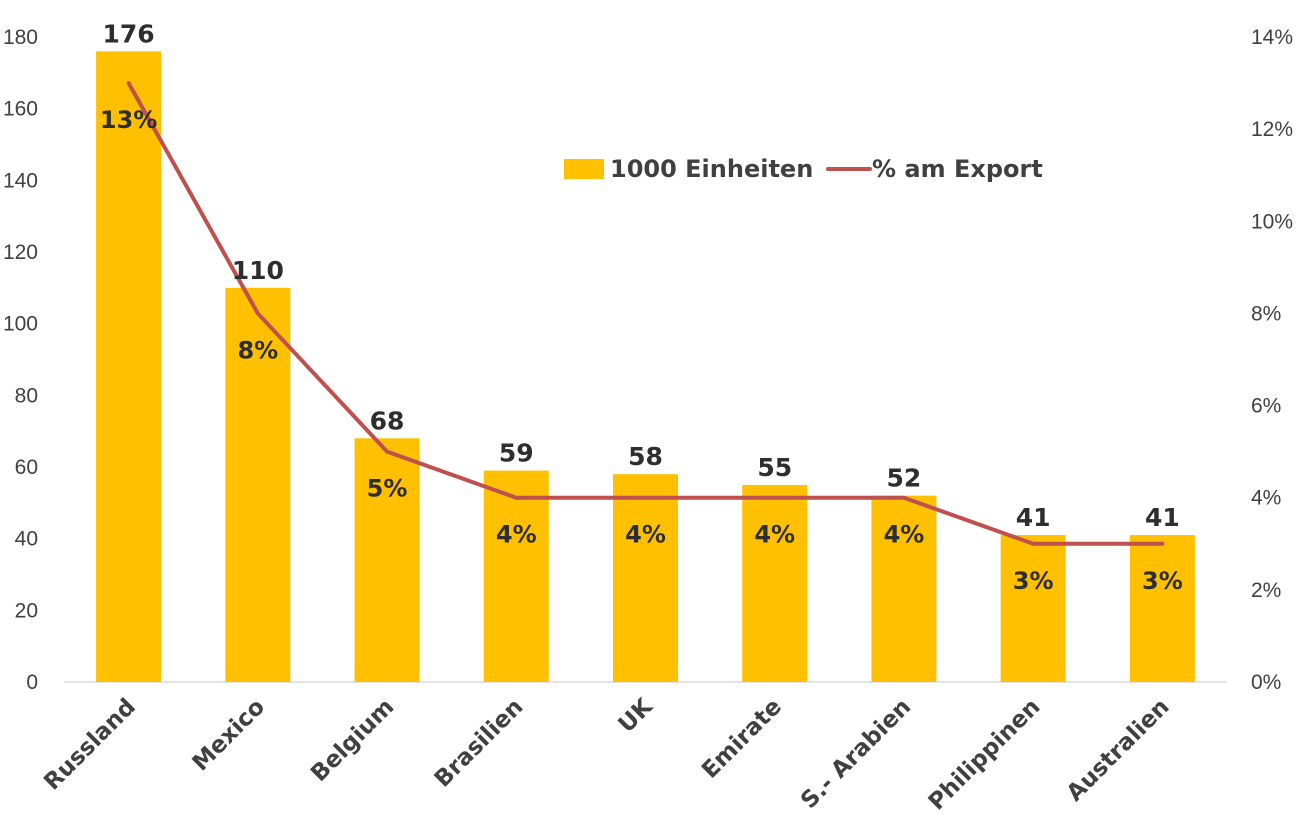 The image size is (1300, 837). I want to click on left-tick-label: 60, so click(26, 467).